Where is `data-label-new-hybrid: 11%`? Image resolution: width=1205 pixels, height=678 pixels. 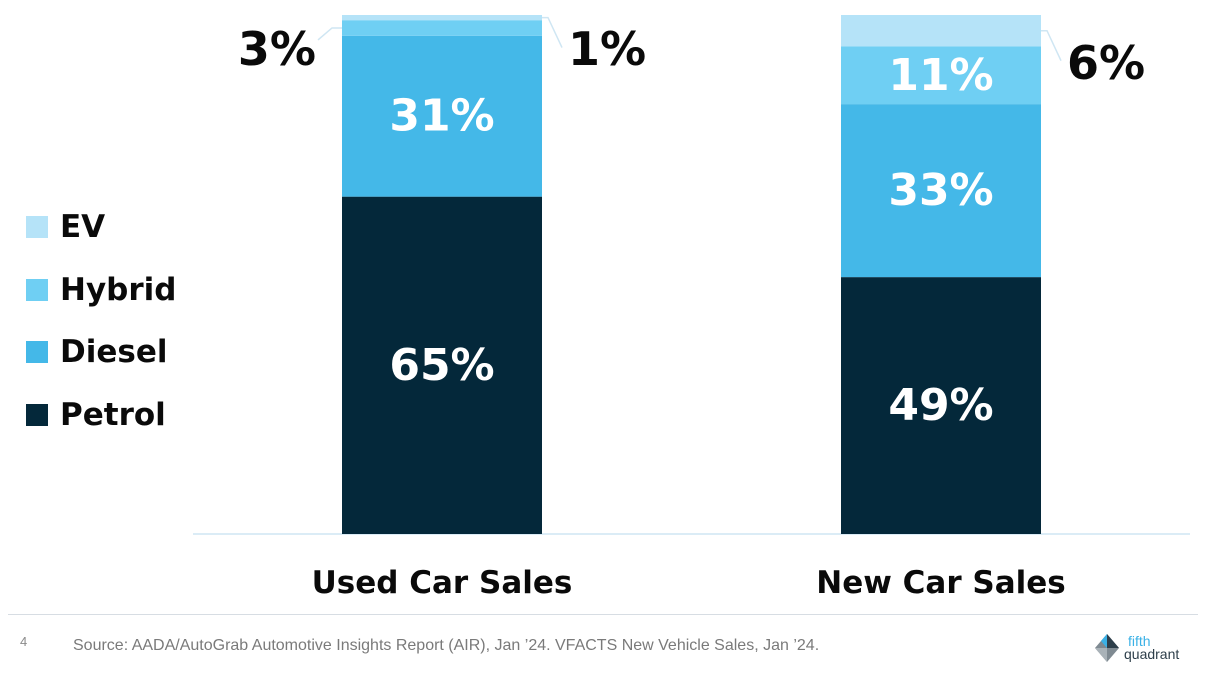 data-label-new-hybrid: 11% is located at coordinates (940, 75).